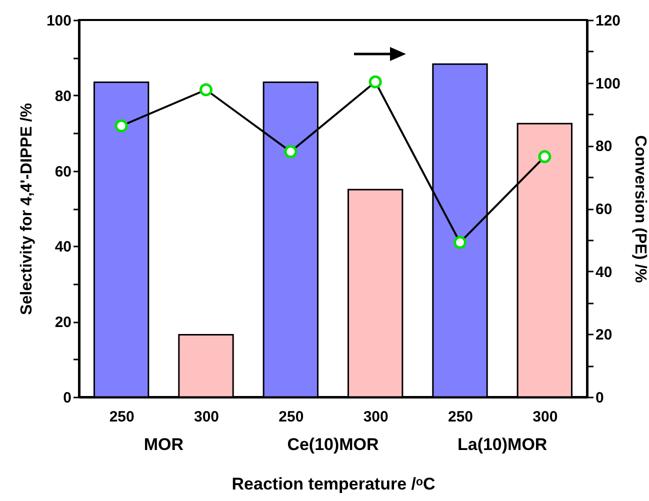 This screenshot has width=649, height=501. I want to click on y2-tick-label: 20, so click(604, 335).